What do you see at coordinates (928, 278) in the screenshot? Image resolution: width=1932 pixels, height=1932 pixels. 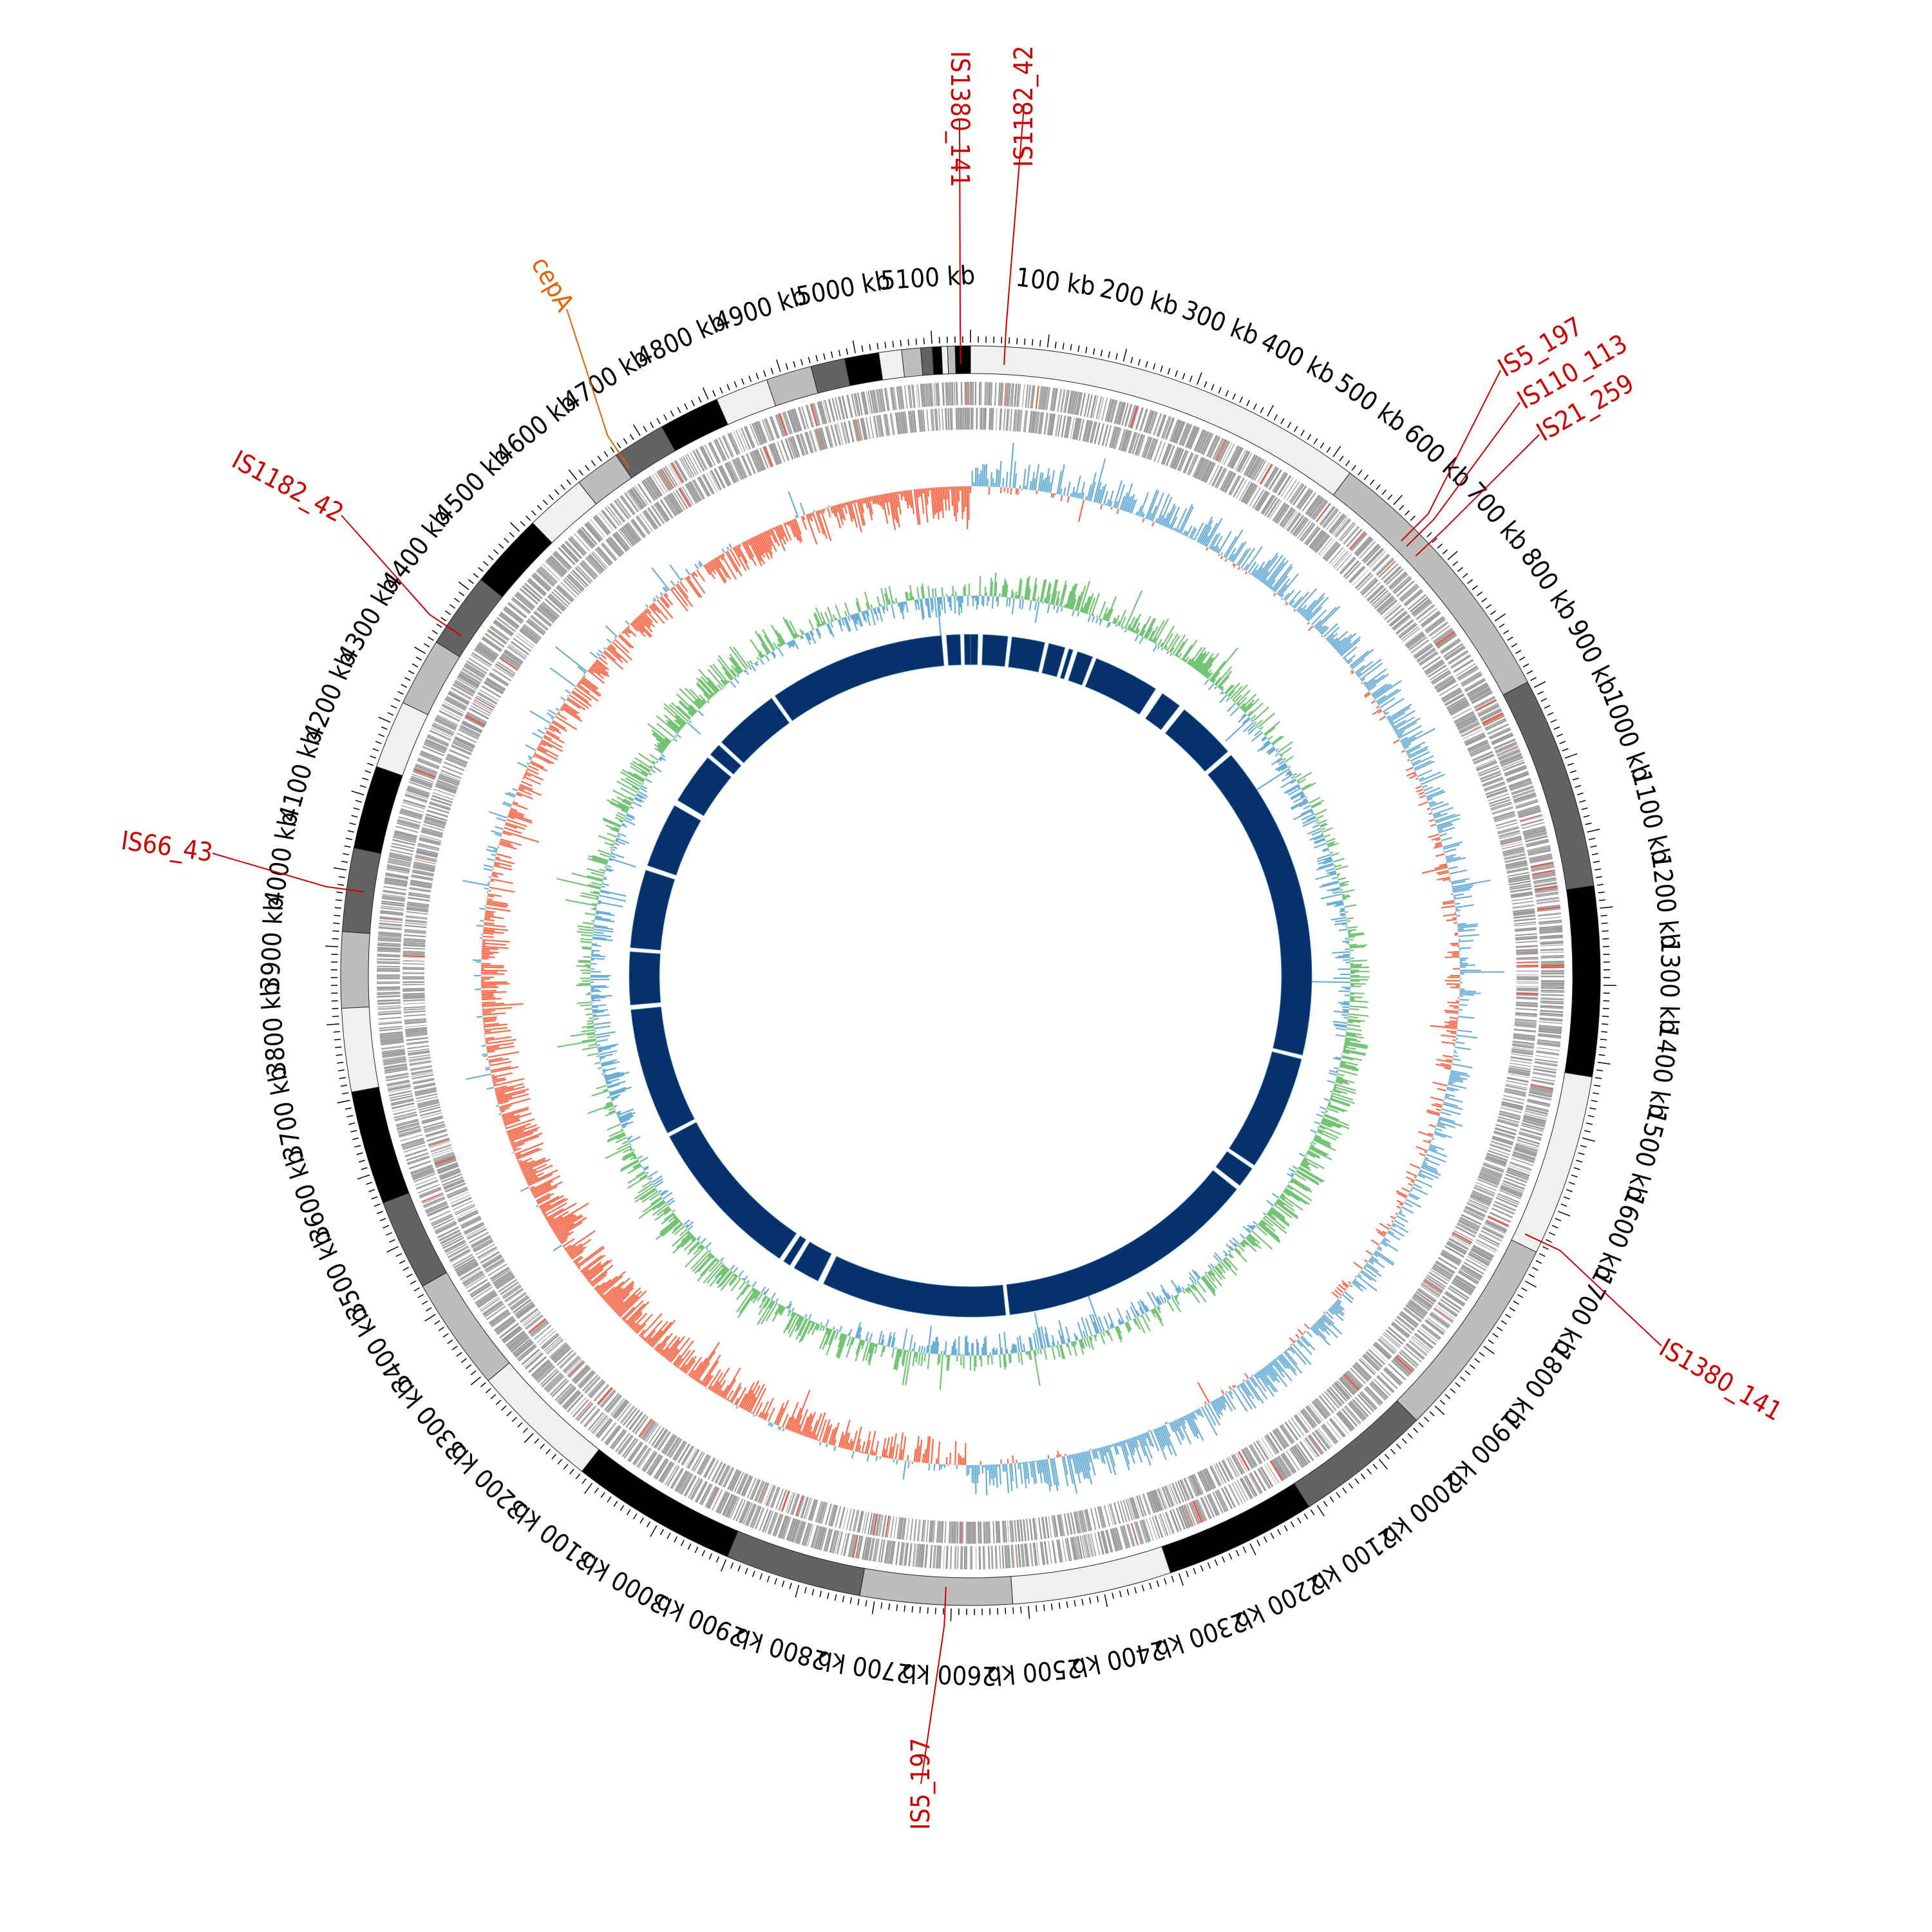 I see `scale-label: 5100 kb` at bounding box center [928, 278].